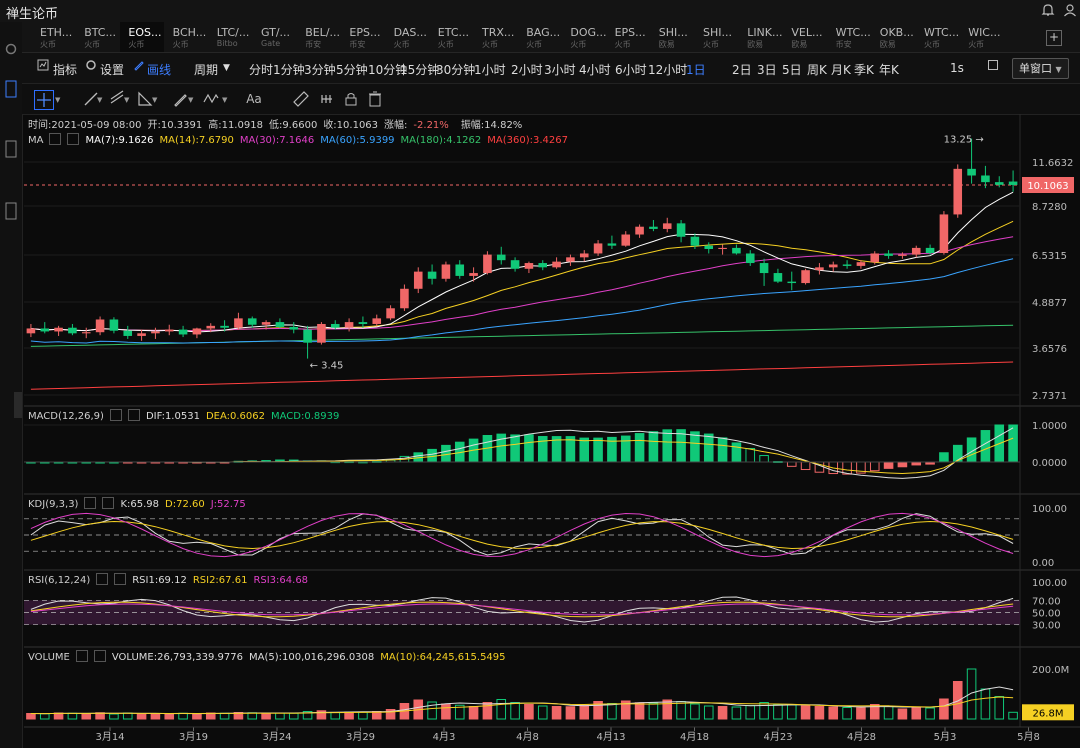 The image size is (1080, 748). Describe the element at coordinates (761, 37) in the screenshot. I see `symbol-tab: LINK... 欧易` at that location.